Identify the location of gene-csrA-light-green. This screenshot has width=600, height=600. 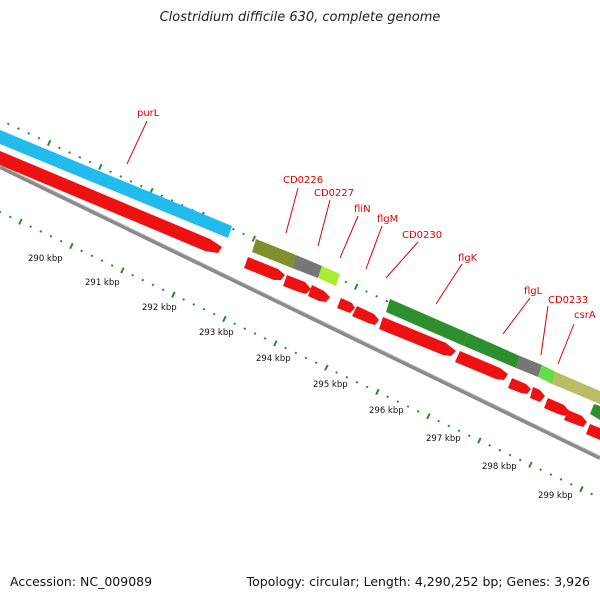
(547, 374).